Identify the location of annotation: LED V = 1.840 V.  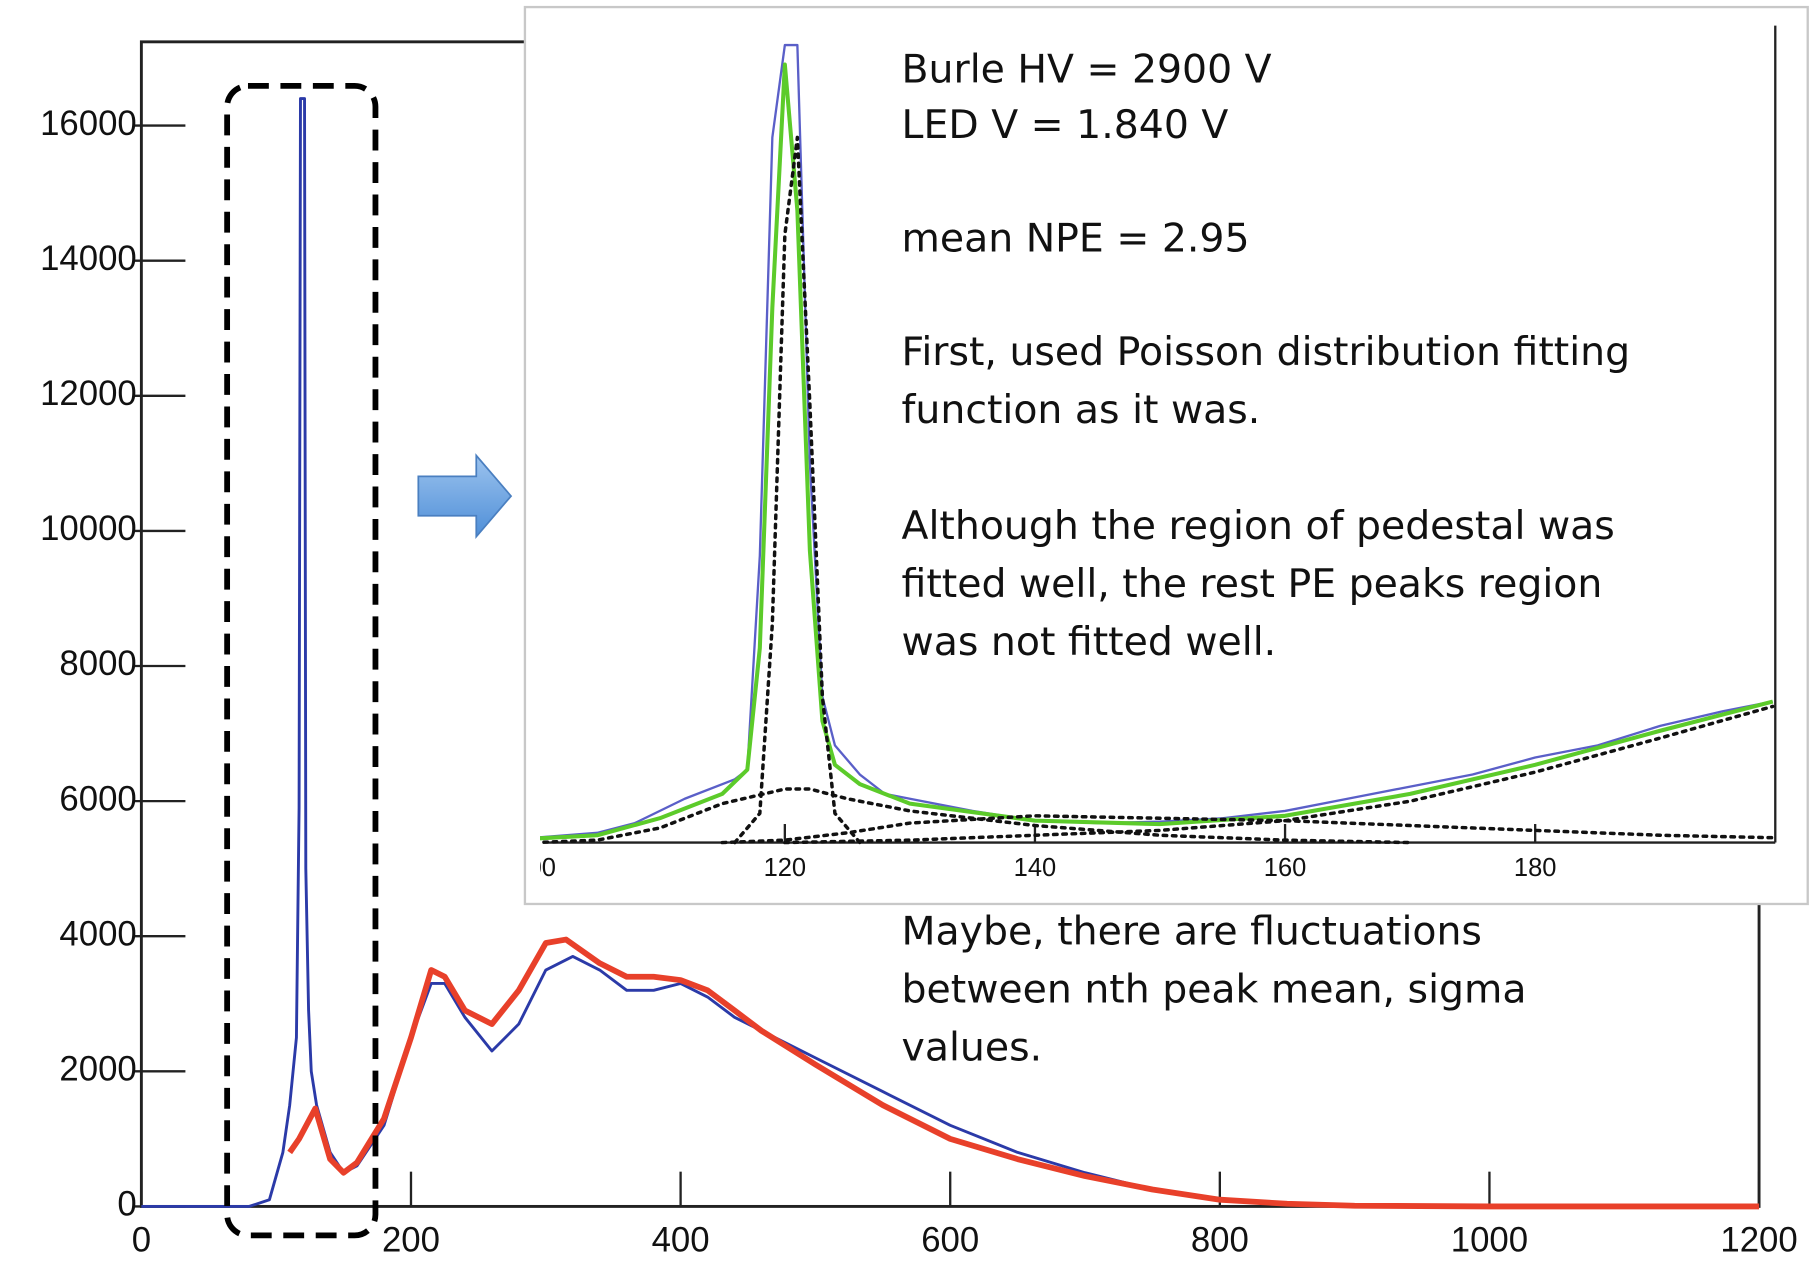
(1065, 125).